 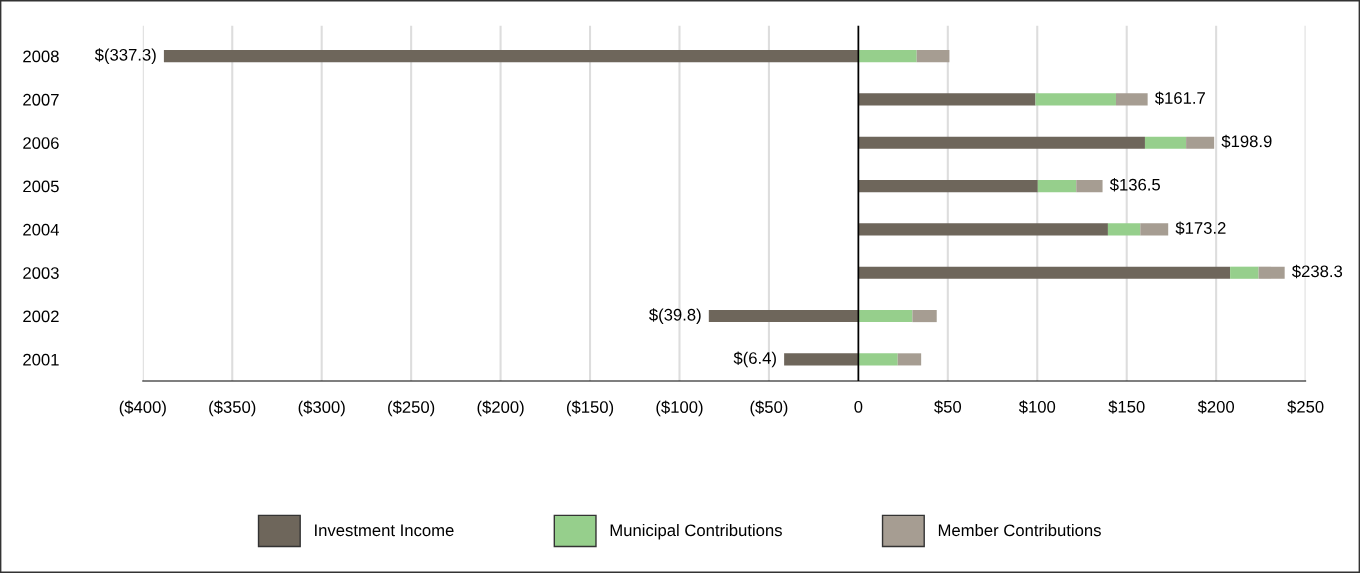 I want to click on total-label: $161.7, so click(x=1179, y=98).